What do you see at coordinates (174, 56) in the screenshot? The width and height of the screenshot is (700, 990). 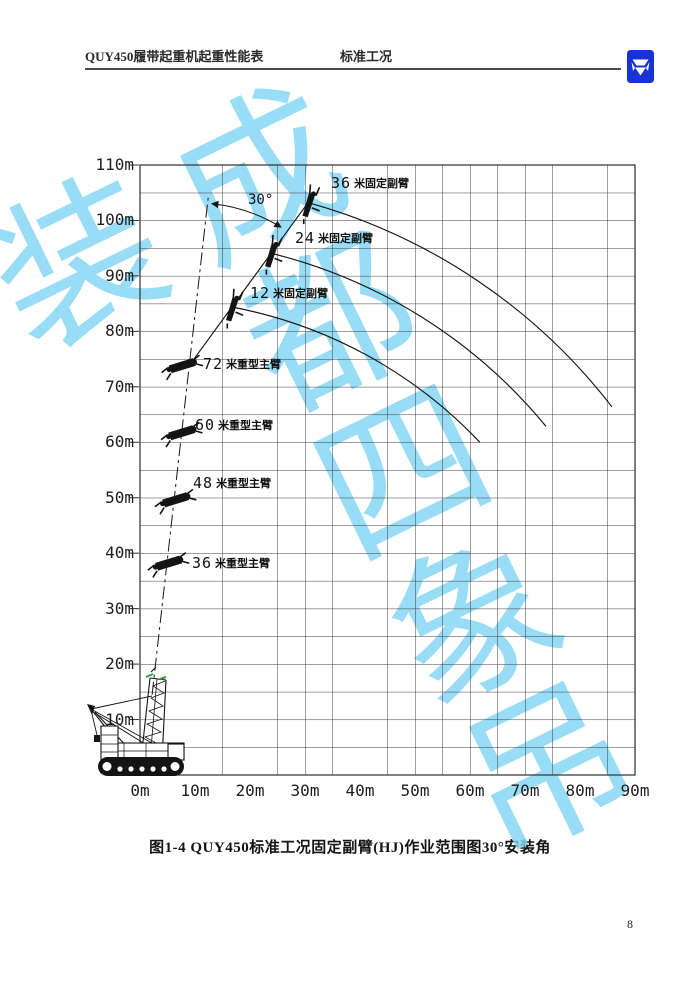 I see `header-title: QUY450履带起重机起重性能表` at bounding box center [174, 56].